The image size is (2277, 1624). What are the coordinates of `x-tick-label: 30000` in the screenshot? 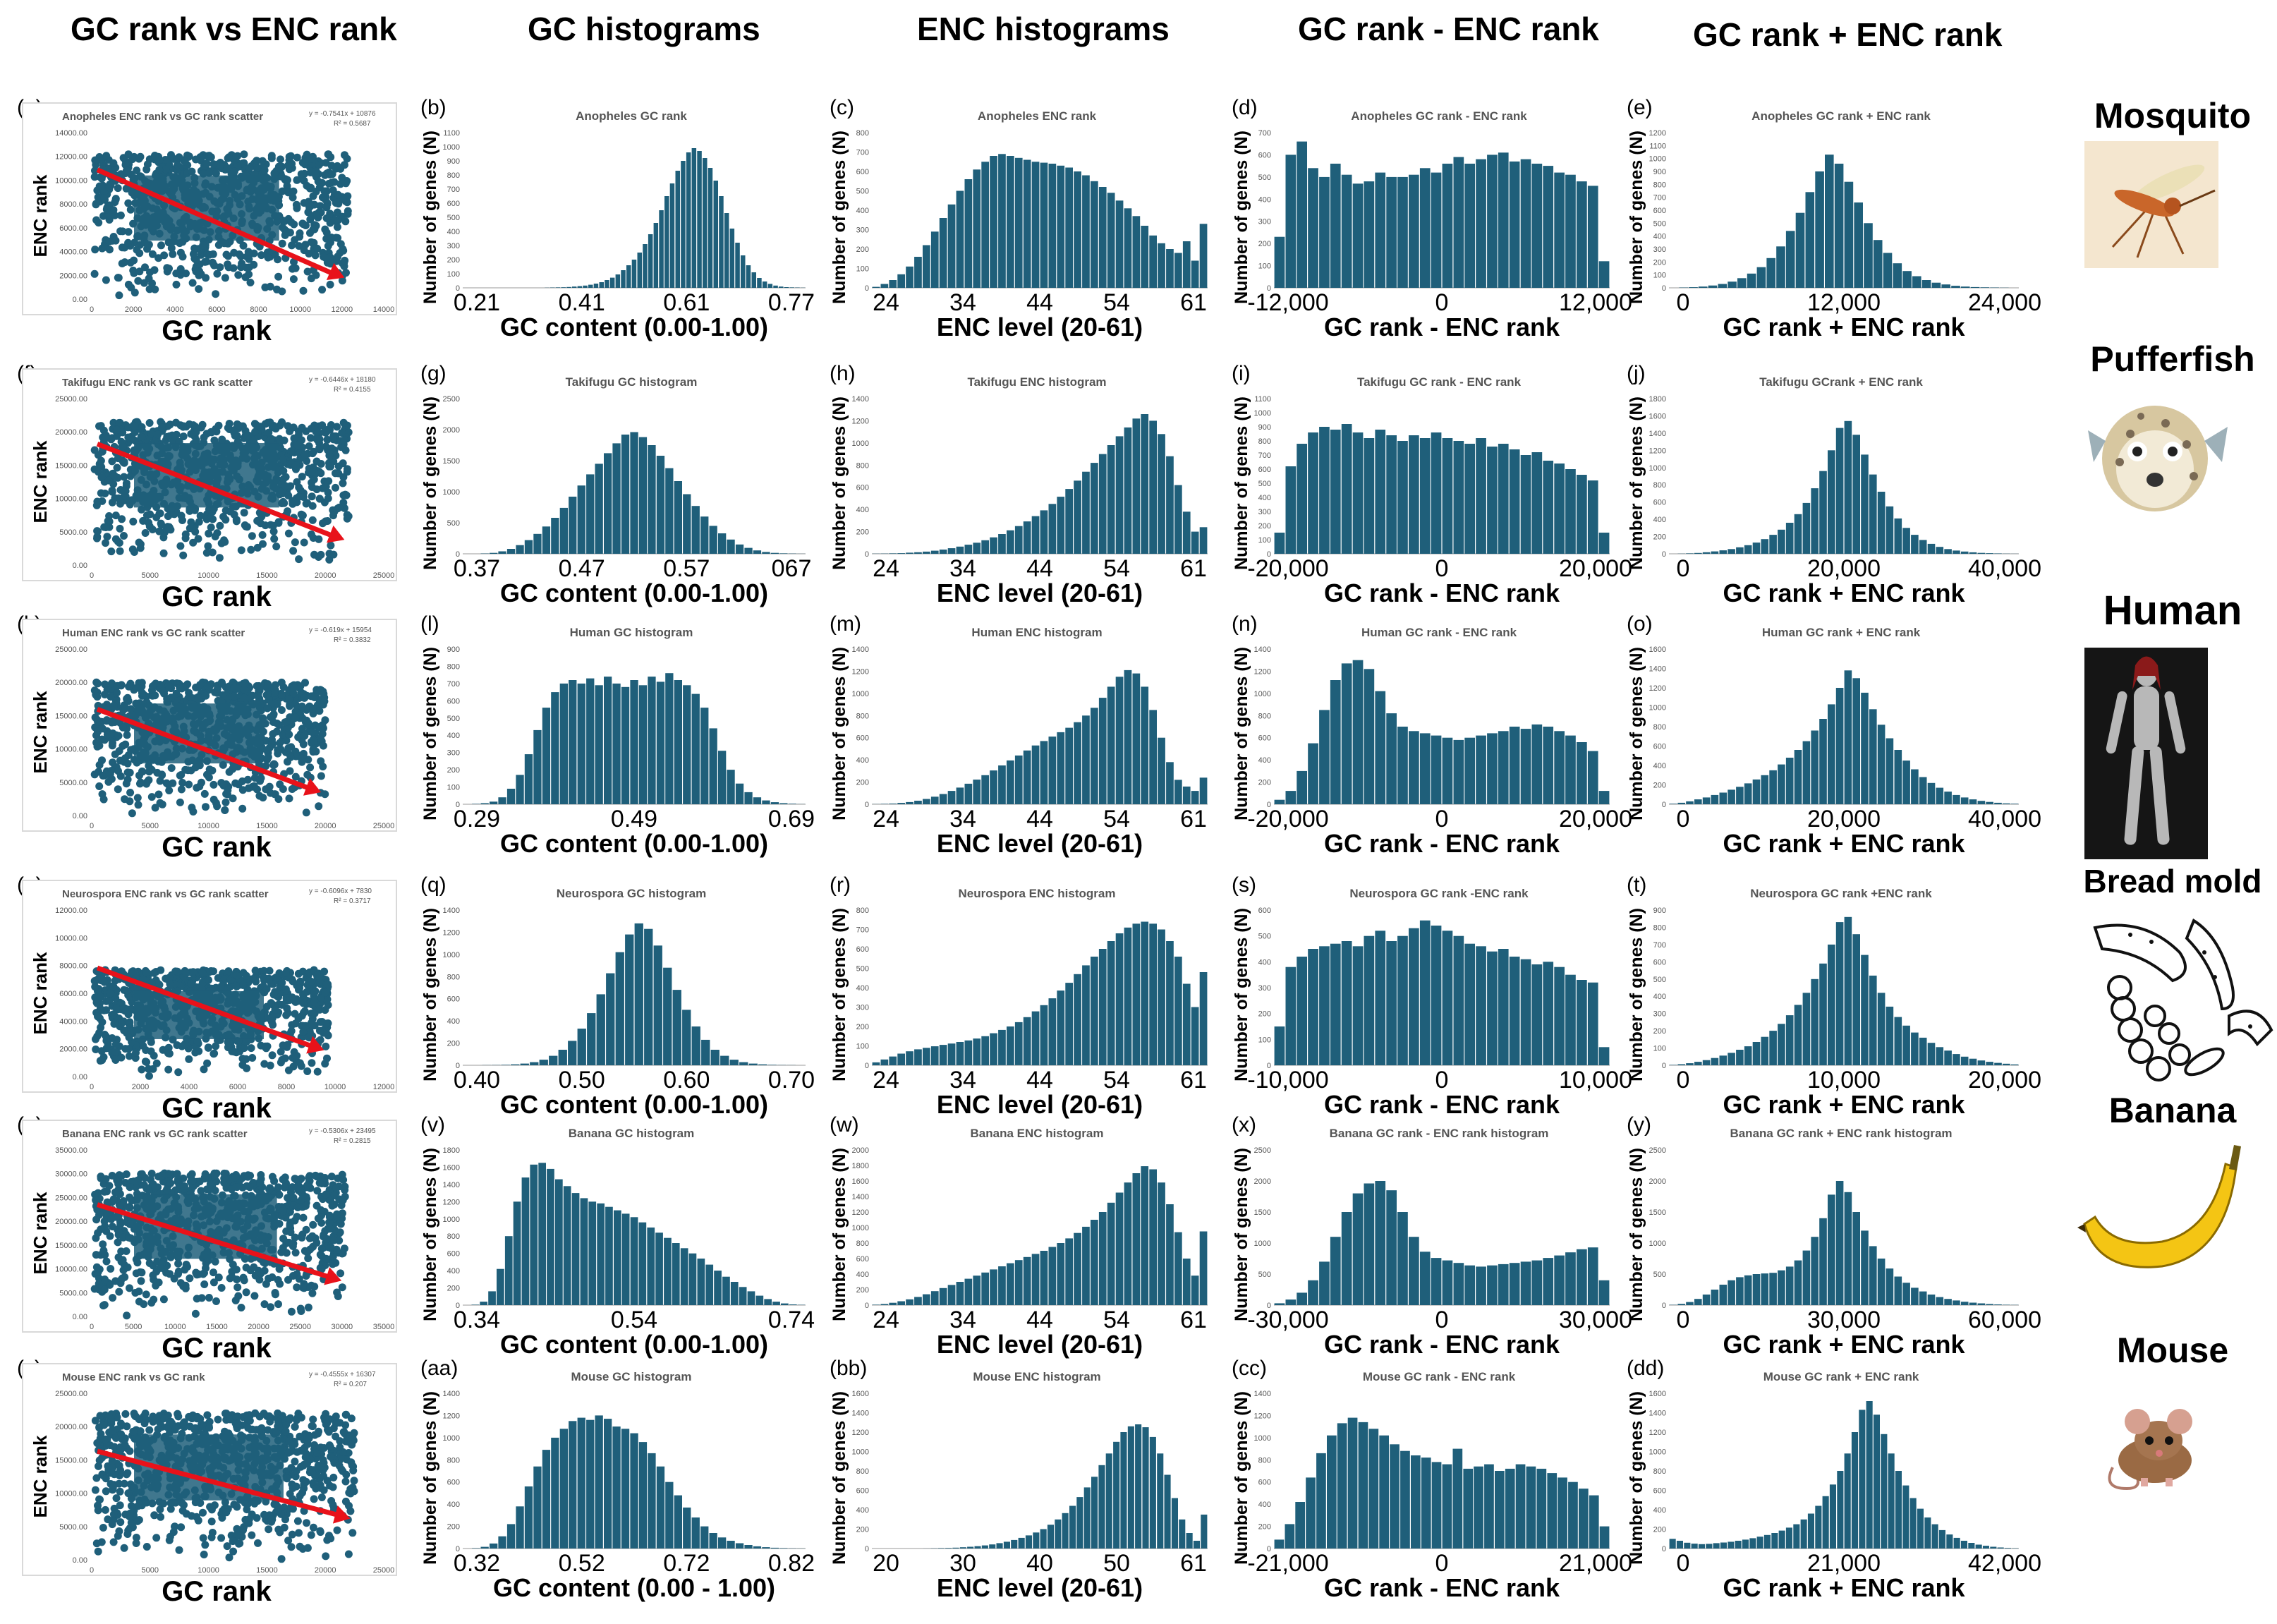 It's located at (342, 1327).